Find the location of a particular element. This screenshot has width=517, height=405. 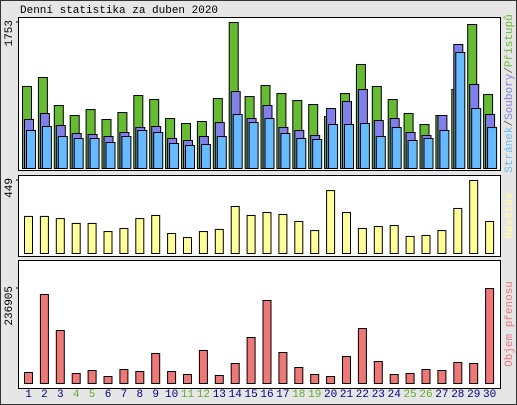

x-tick-label: 15 is located at coordinates (250, 395).